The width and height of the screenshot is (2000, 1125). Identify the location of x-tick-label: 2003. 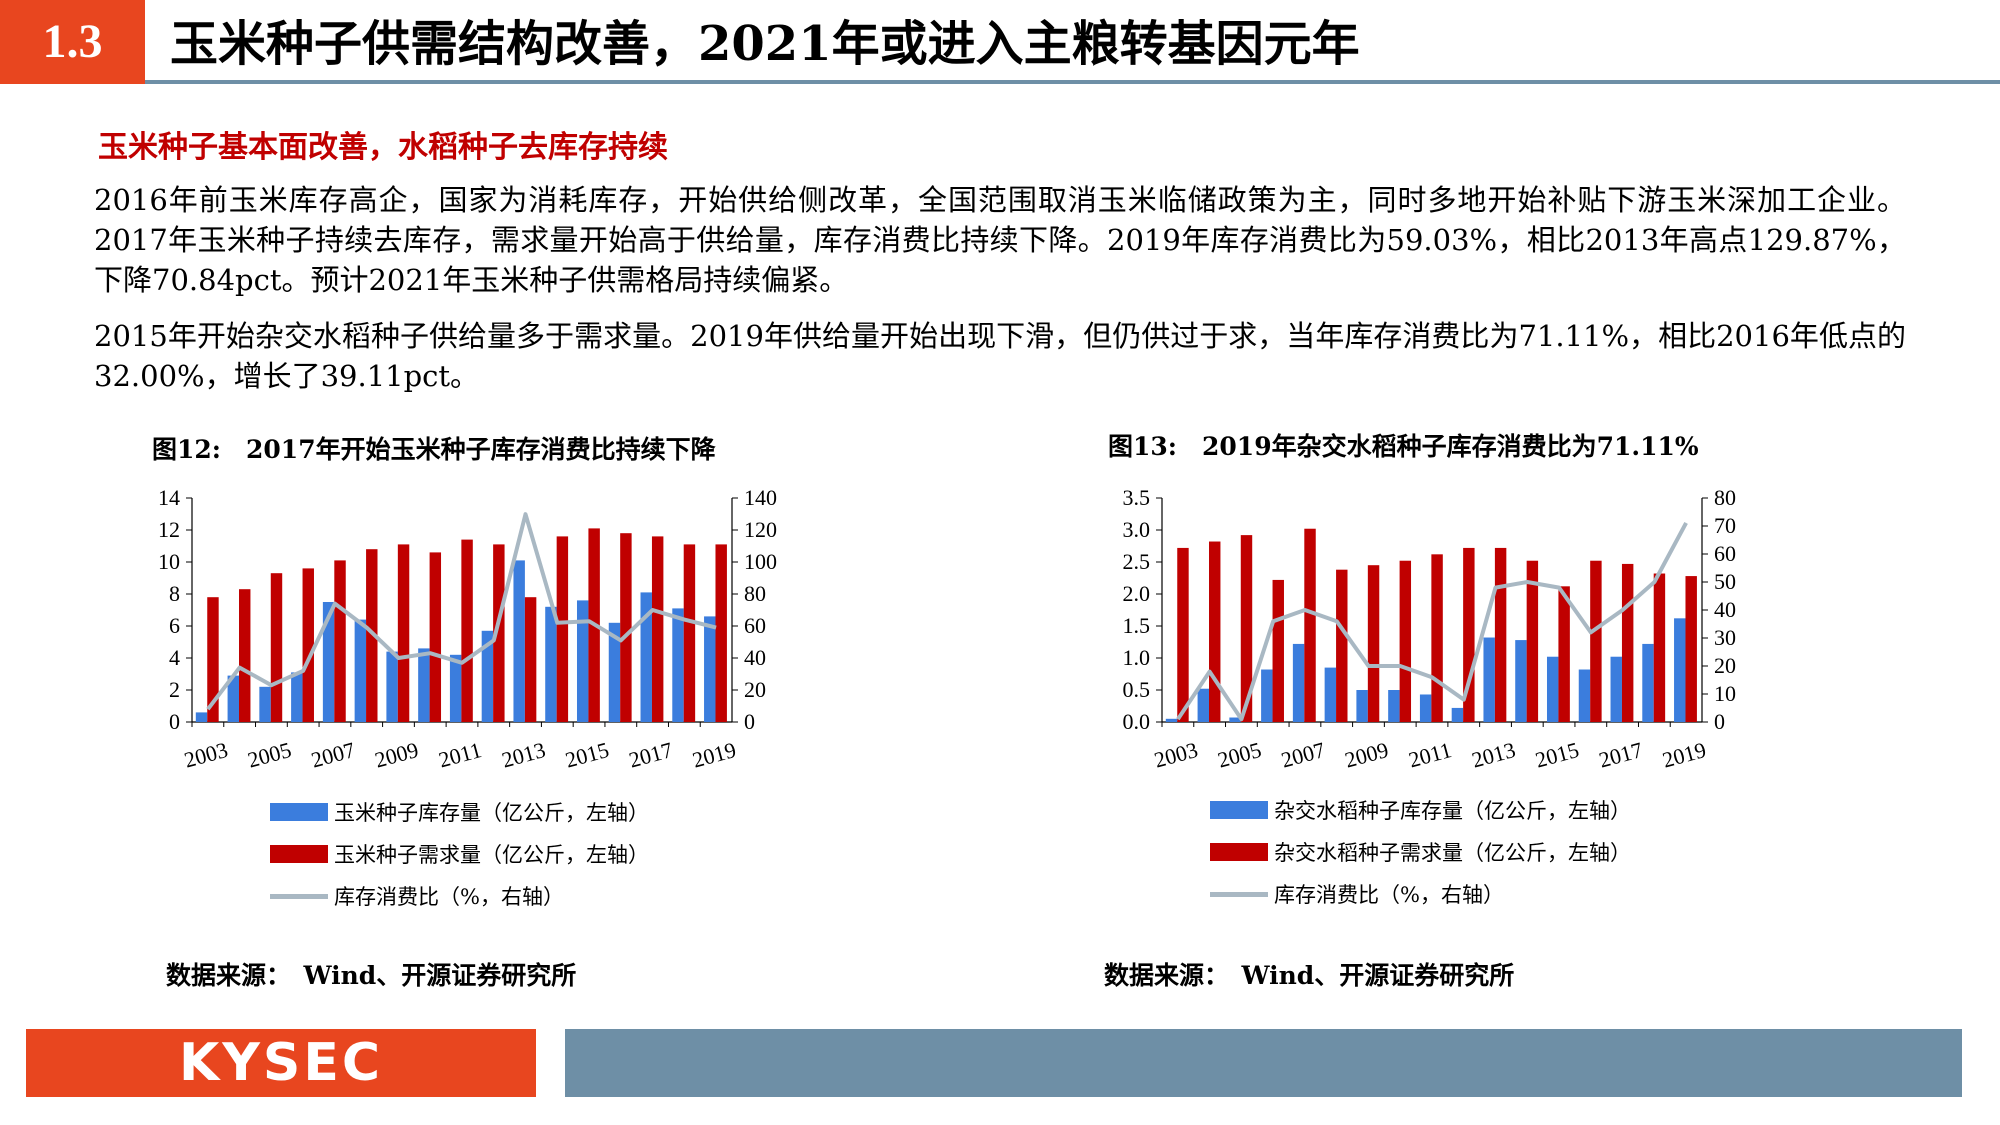
(1175, 755).